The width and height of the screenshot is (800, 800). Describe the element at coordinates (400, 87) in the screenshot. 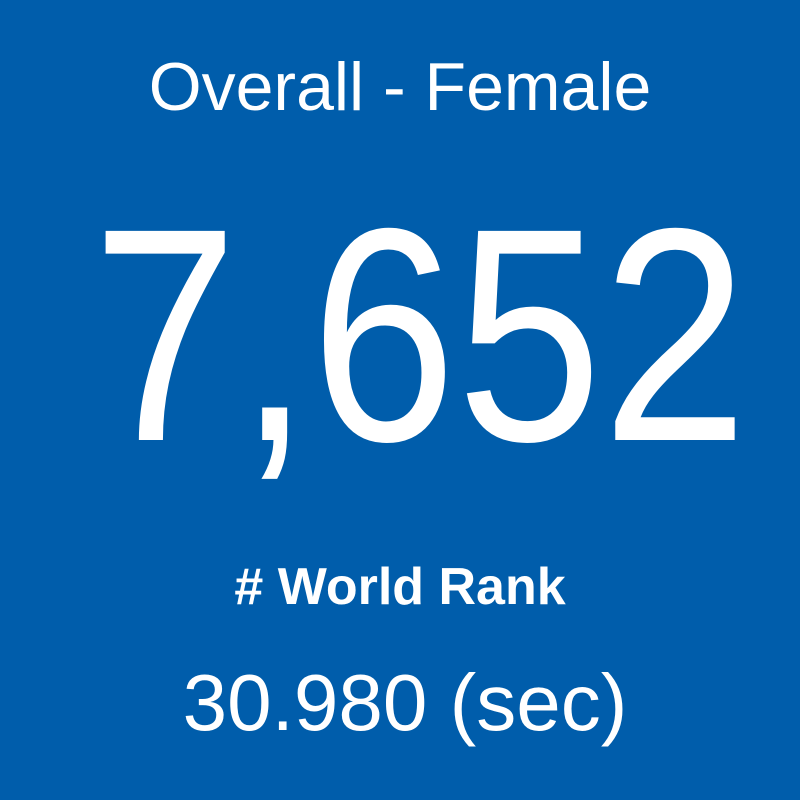

I see `tile-title: Overall - Female` at that location.